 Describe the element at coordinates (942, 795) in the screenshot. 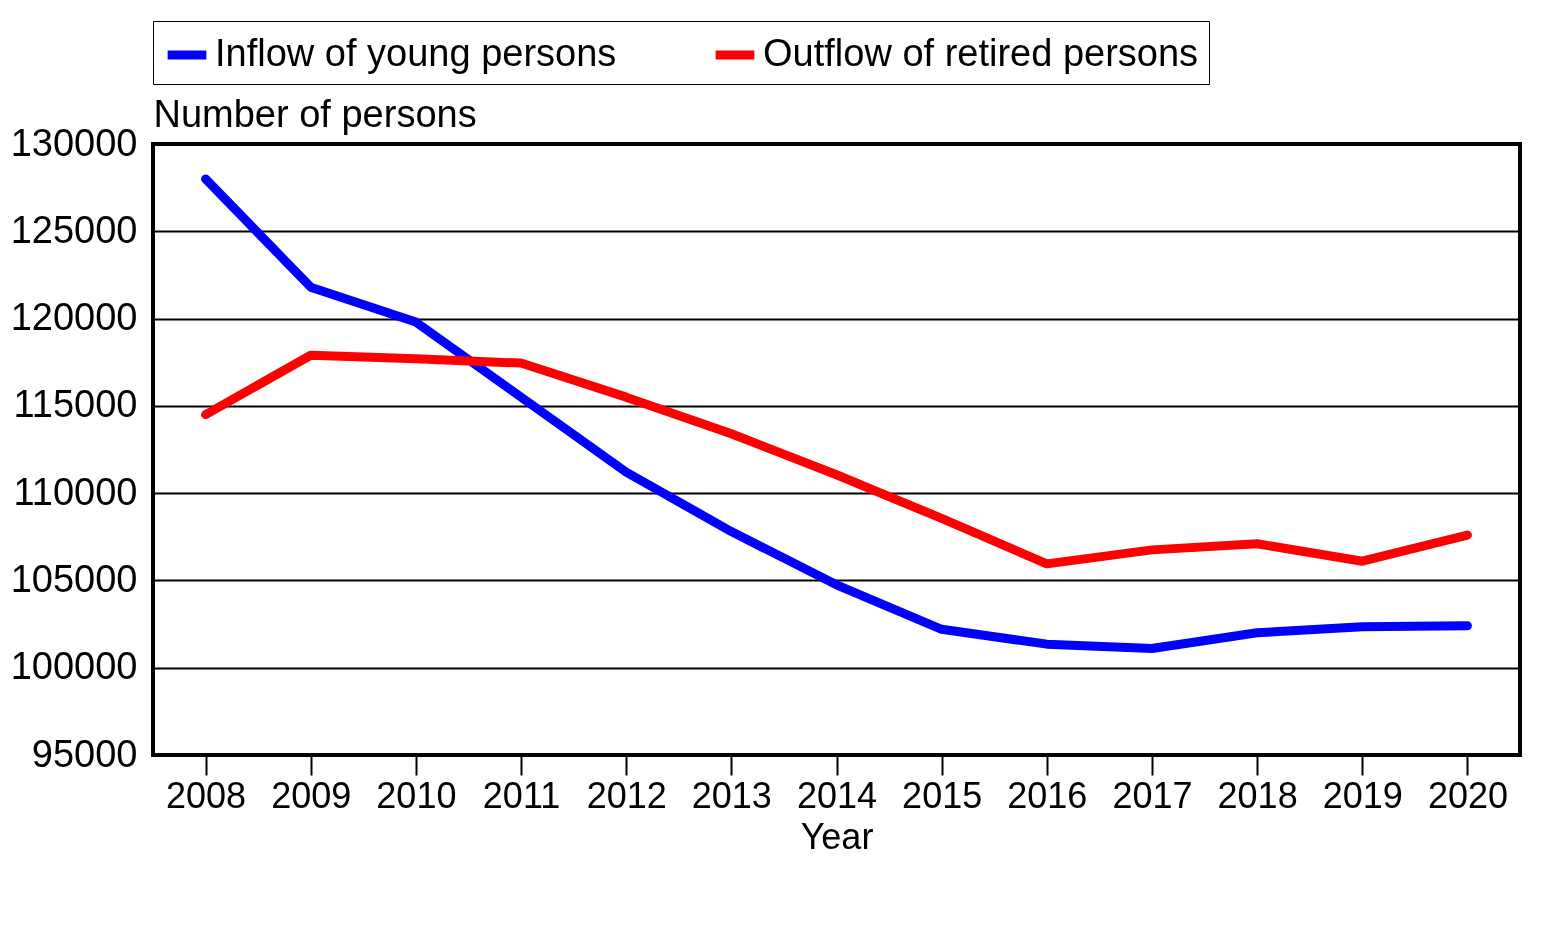

I see `x-tick-label: 2015` at that location.